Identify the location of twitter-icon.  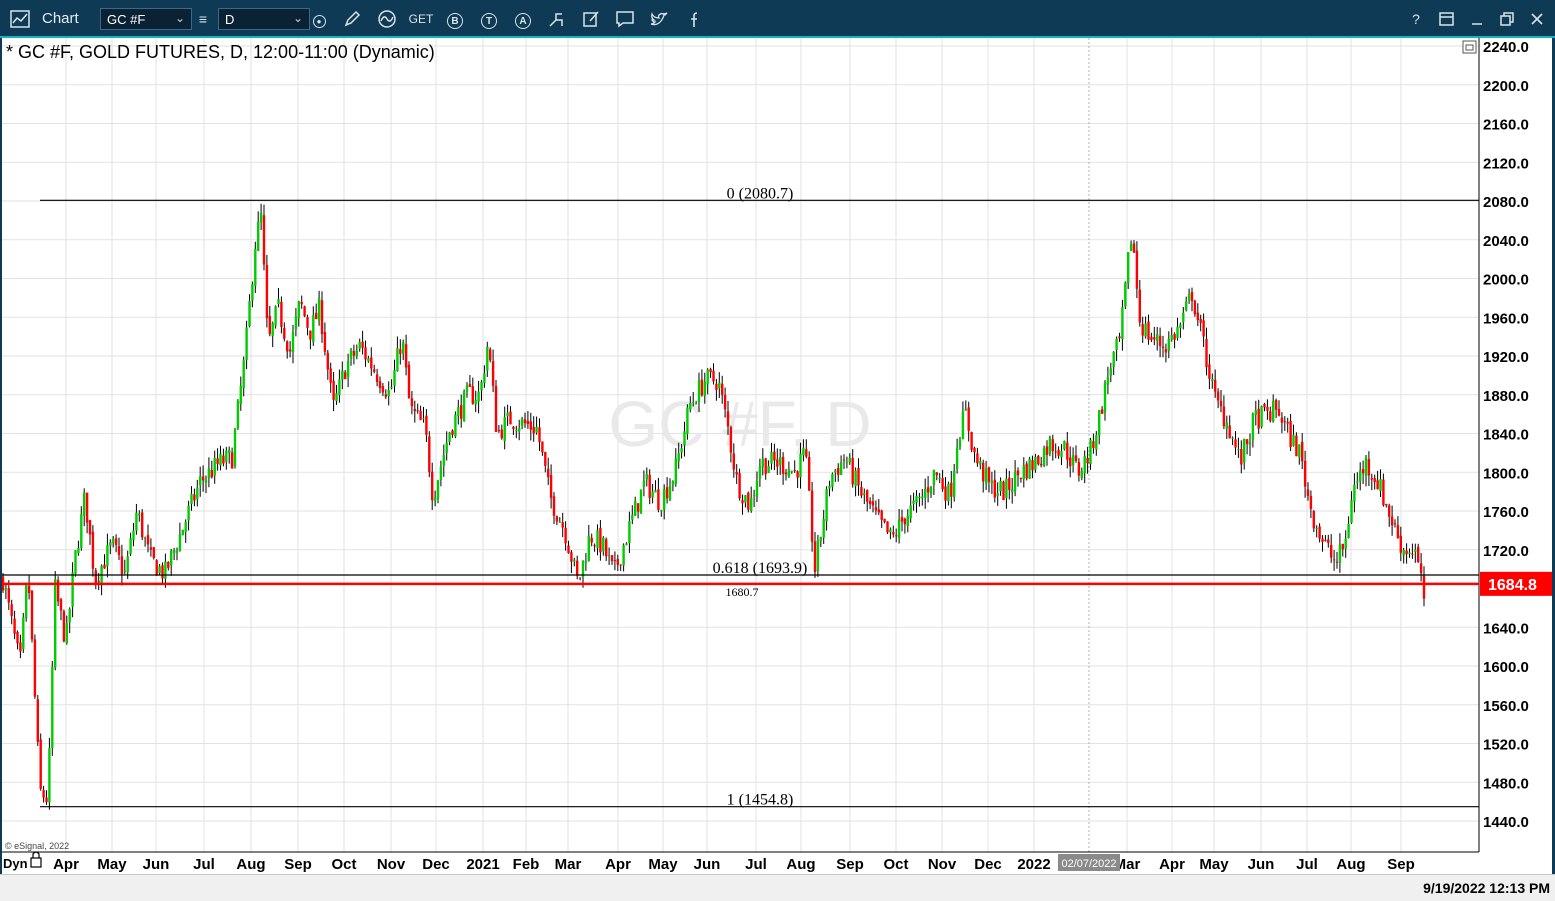
(659, 19).